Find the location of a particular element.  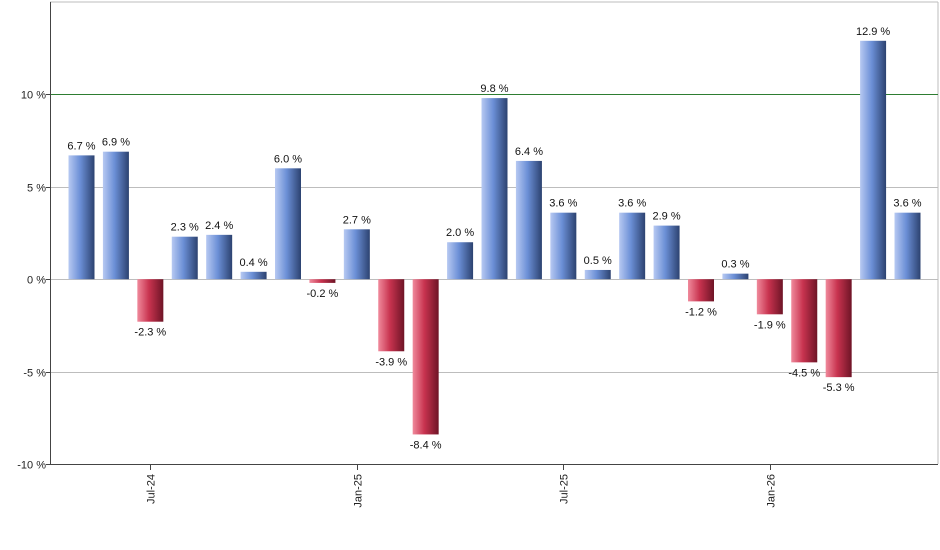

y-tick-label: 0 % is located at coordinates (36, 281).